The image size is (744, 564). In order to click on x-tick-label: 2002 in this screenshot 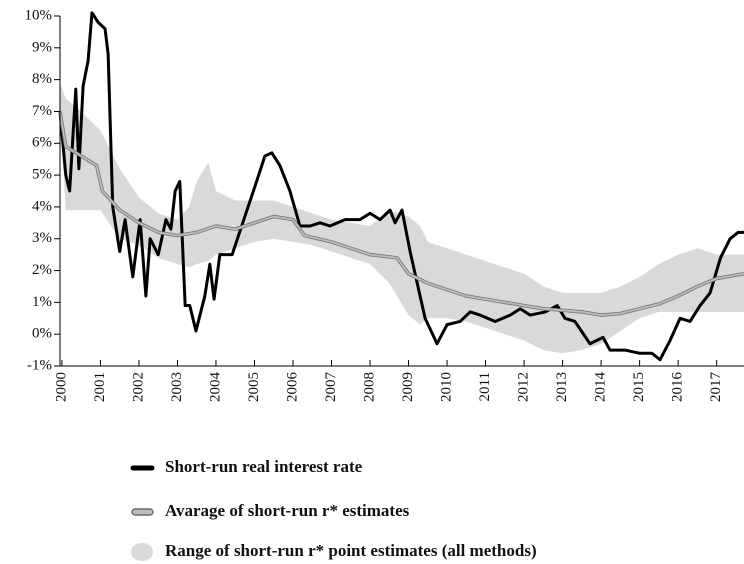, I will do `click(138, 387)`.